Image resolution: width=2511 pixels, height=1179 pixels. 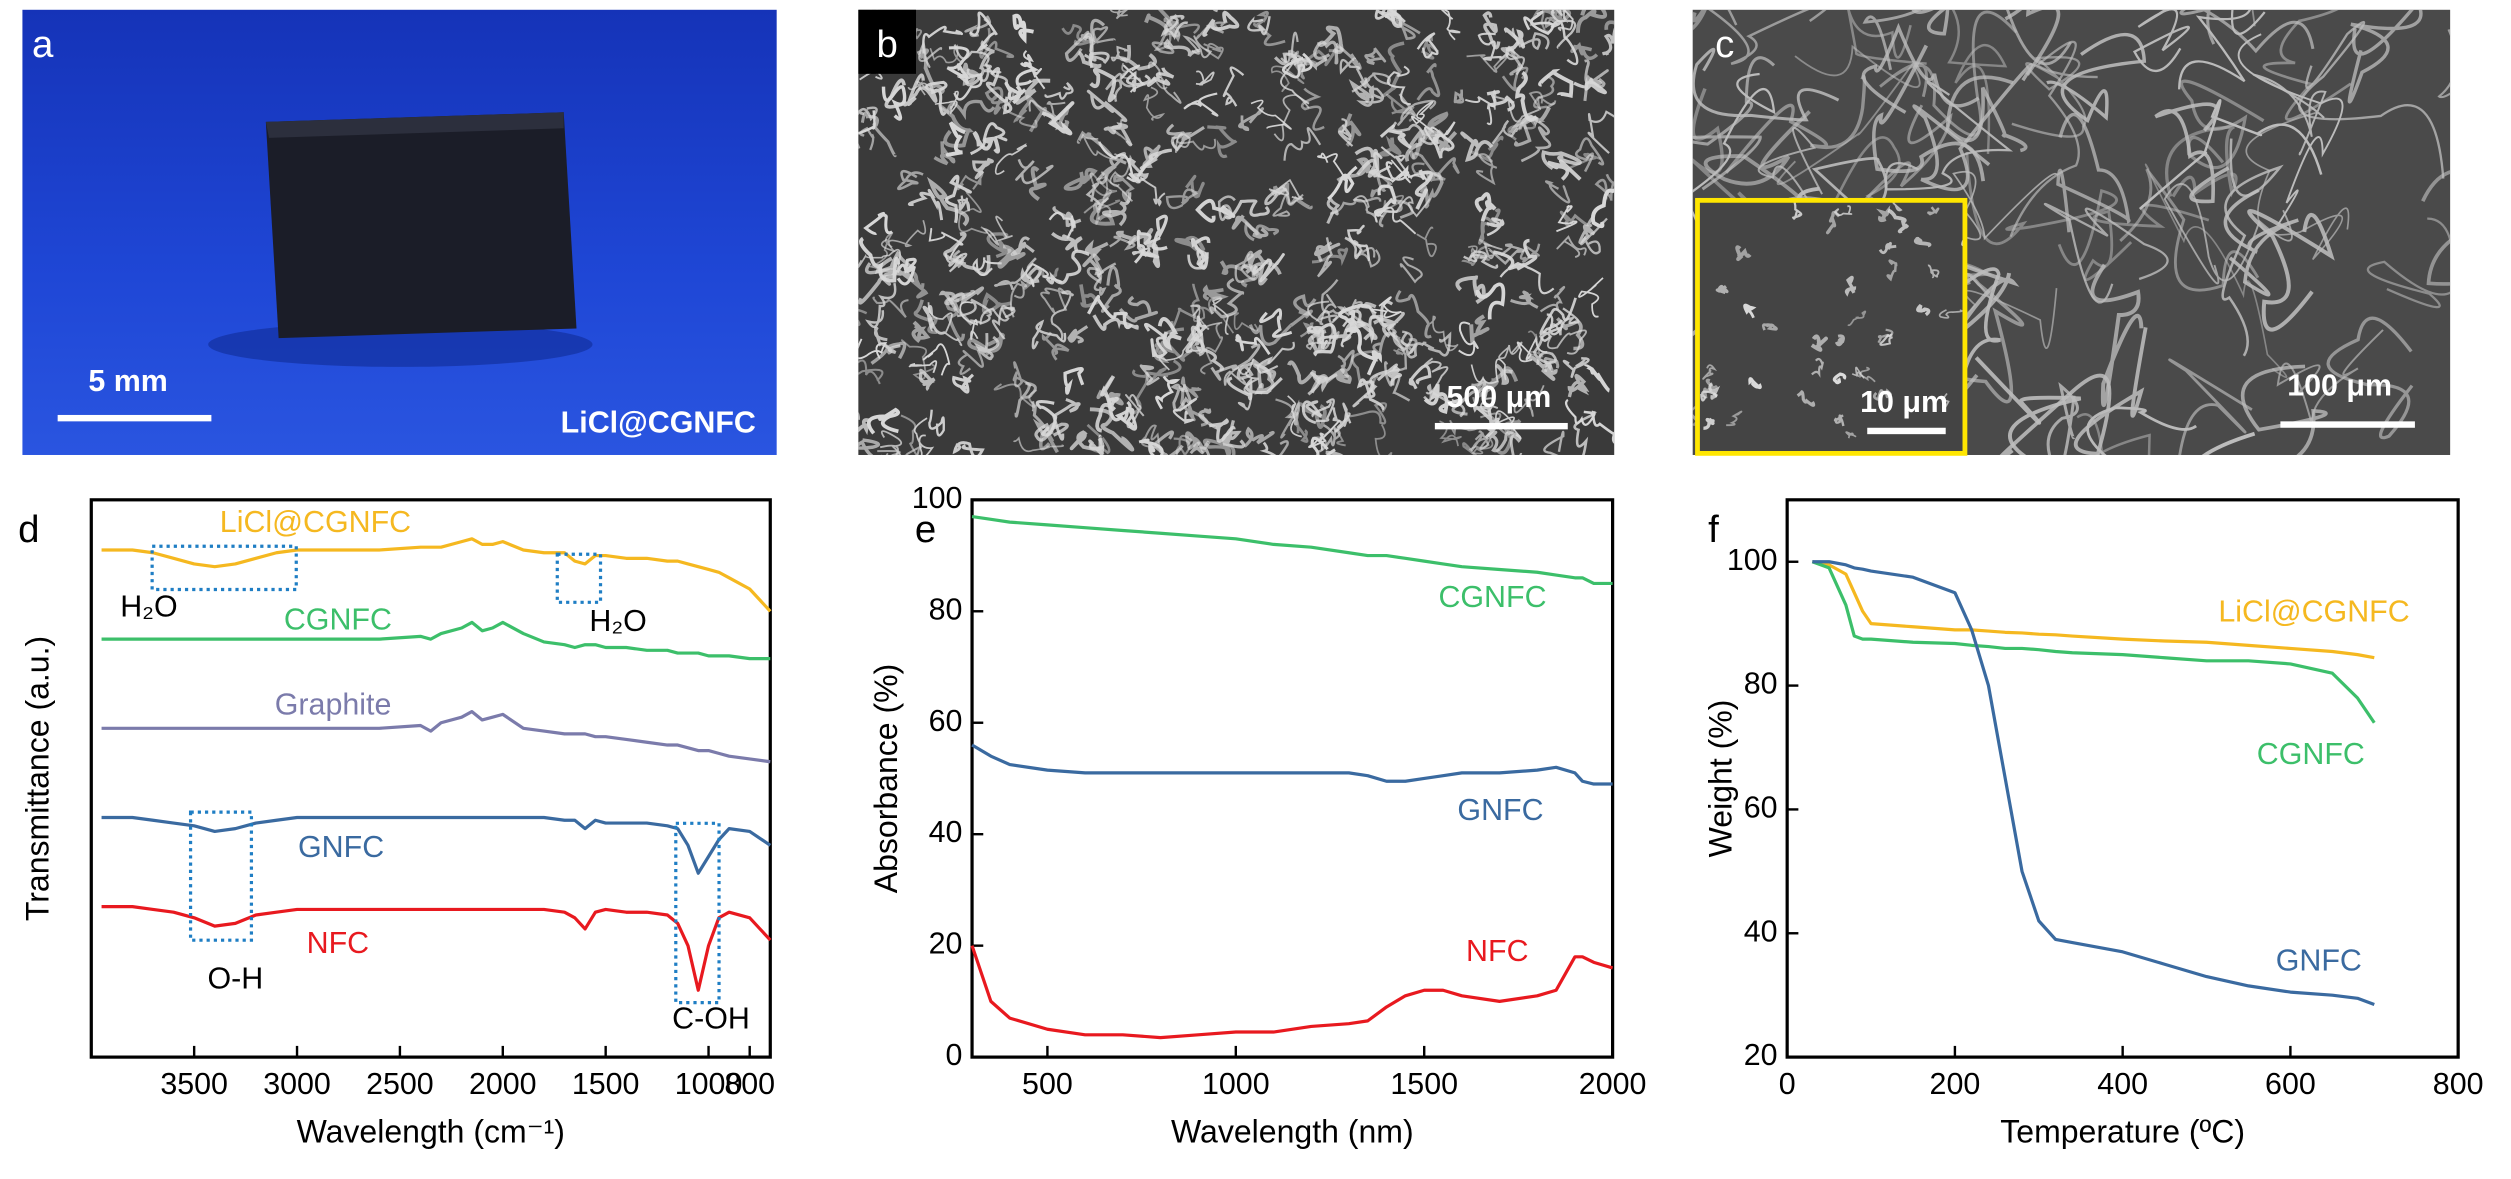 I want to click on x-tick-label: 2000, so click(x=503, y=1084).